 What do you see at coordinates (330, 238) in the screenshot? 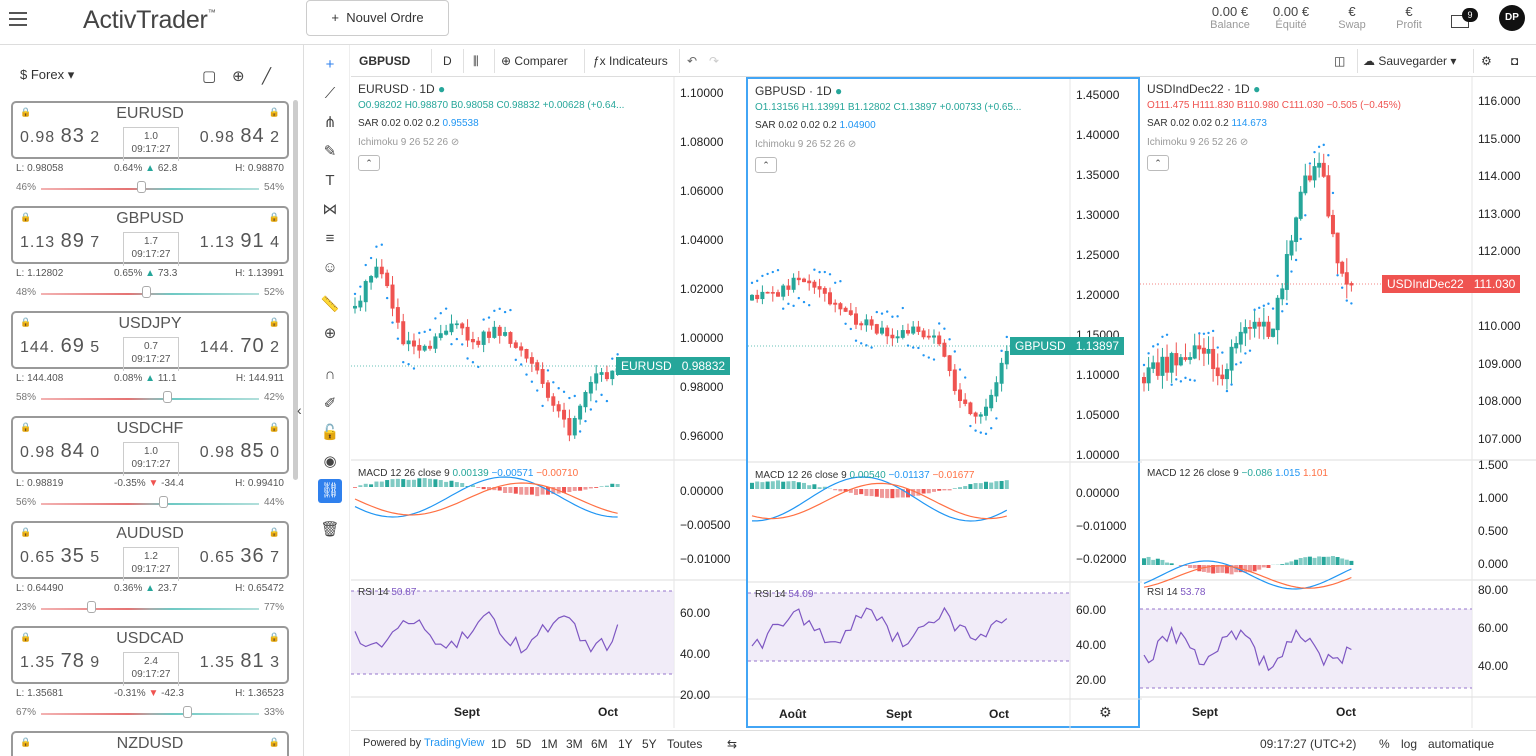
I see `prediction-icon: ≡` at bounding box center [330, 238].